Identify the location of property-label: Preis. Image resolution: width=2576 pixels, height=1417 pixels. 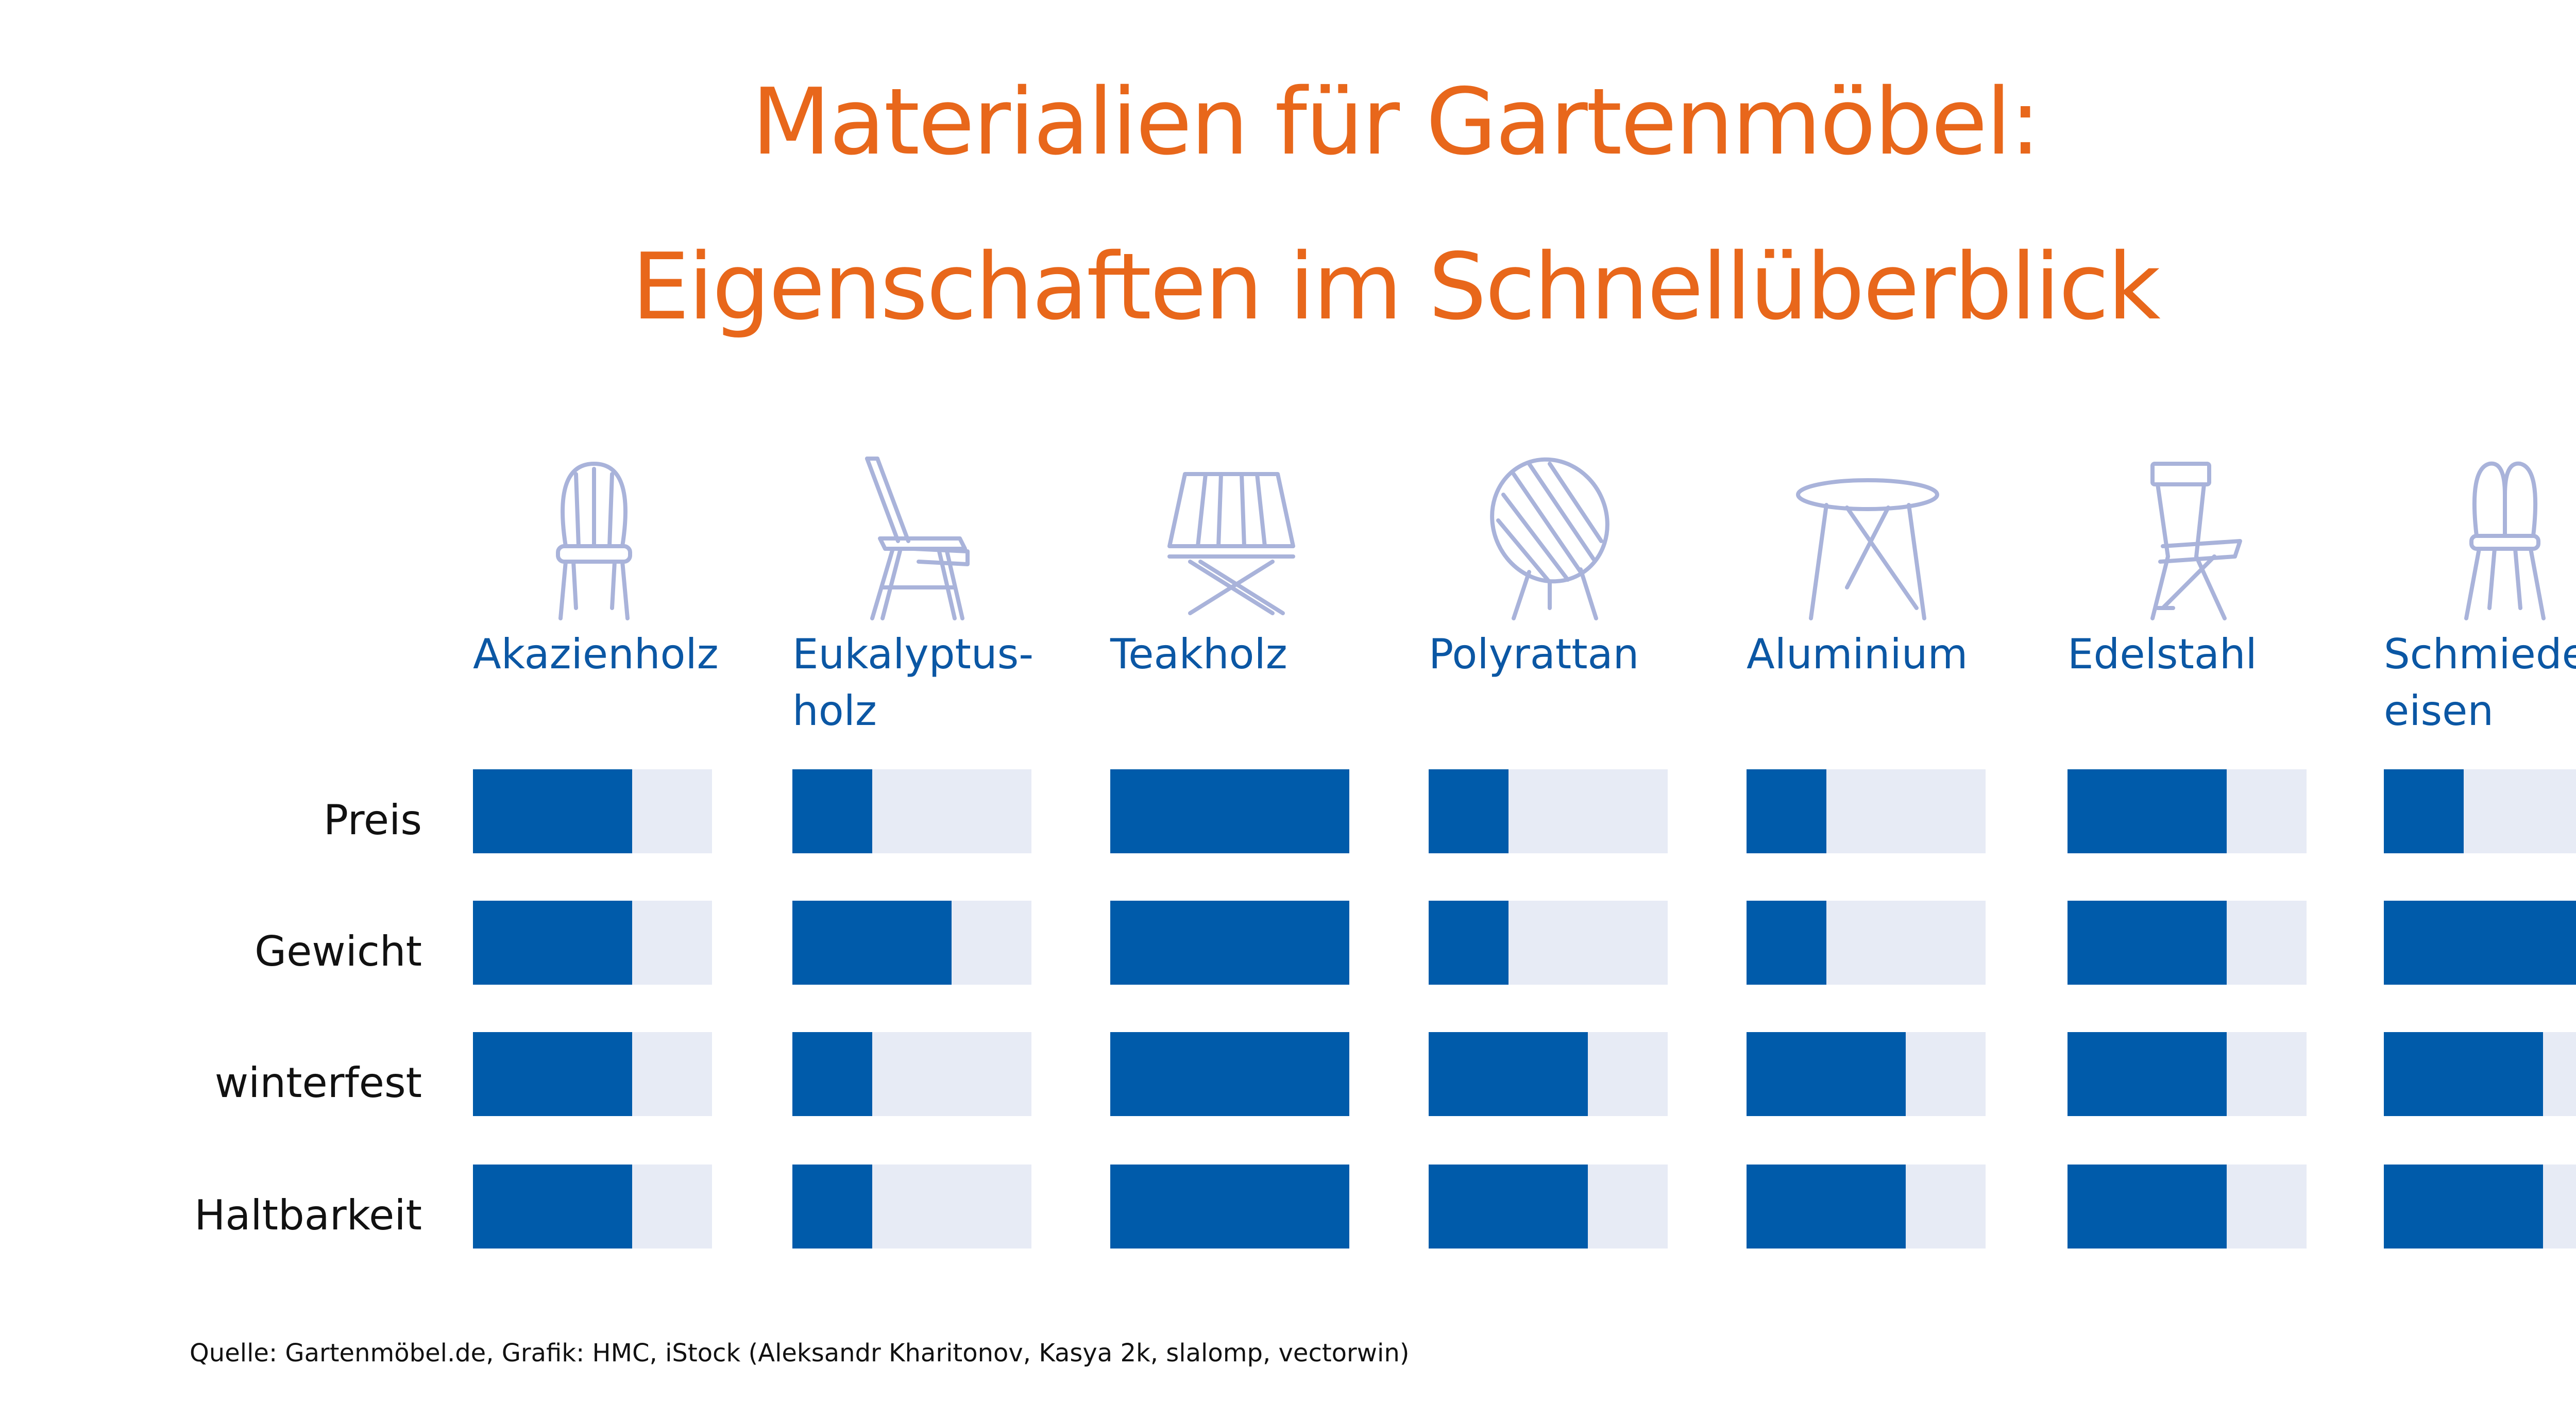
(372, 820).